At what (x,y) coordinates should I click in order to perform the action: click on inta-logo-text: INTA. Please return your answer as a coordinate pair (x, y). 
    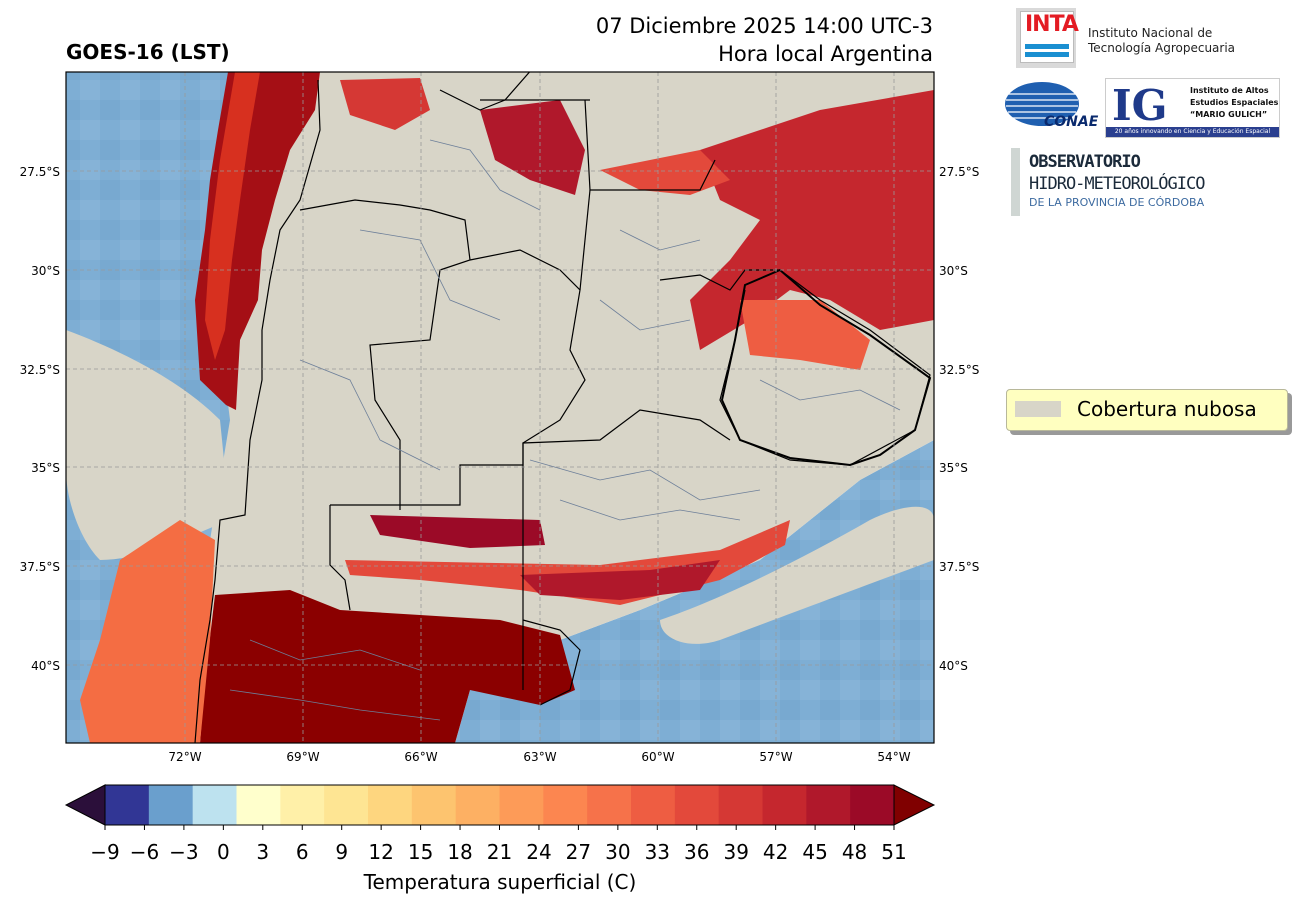
    Looking at the image, I should click on (1052, 24).